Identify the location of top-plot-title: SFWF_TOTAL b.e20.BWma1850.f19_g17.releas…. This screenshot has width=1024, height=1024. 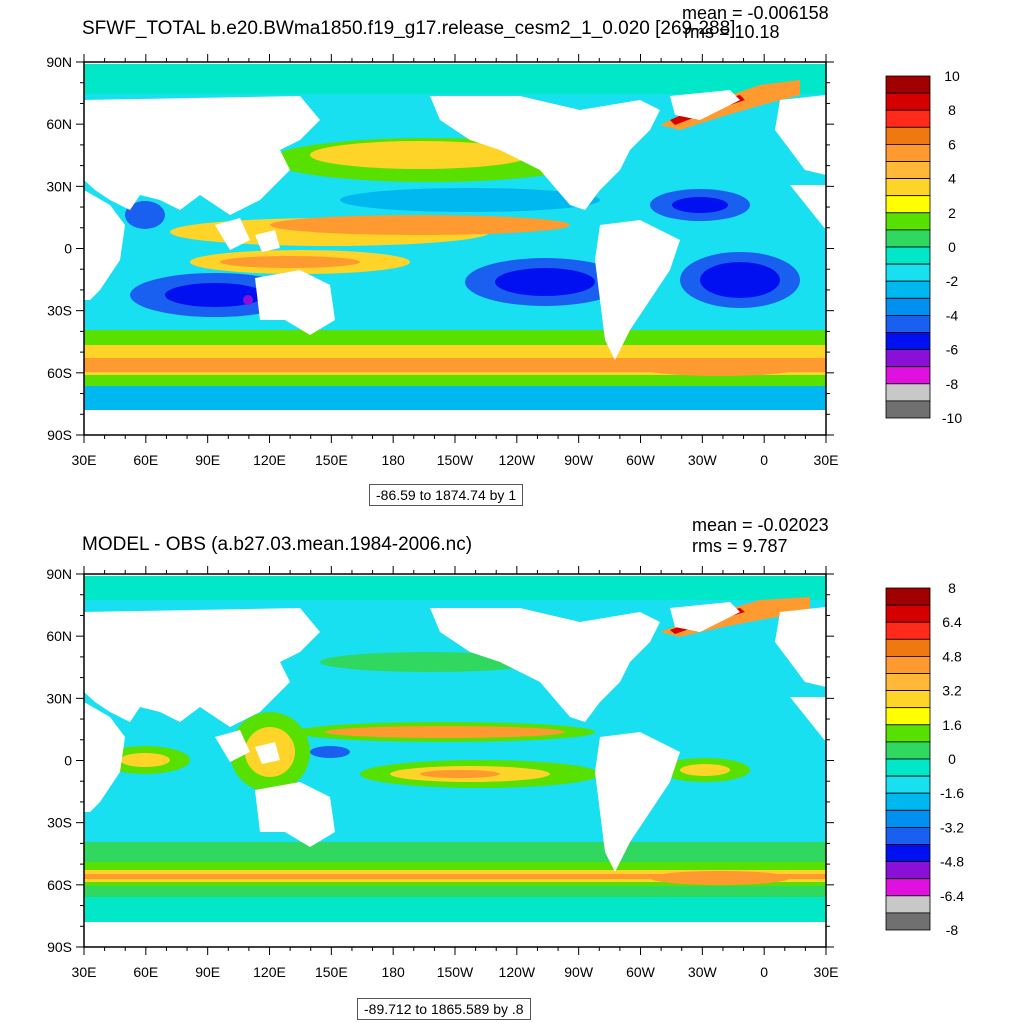
(409, 28).